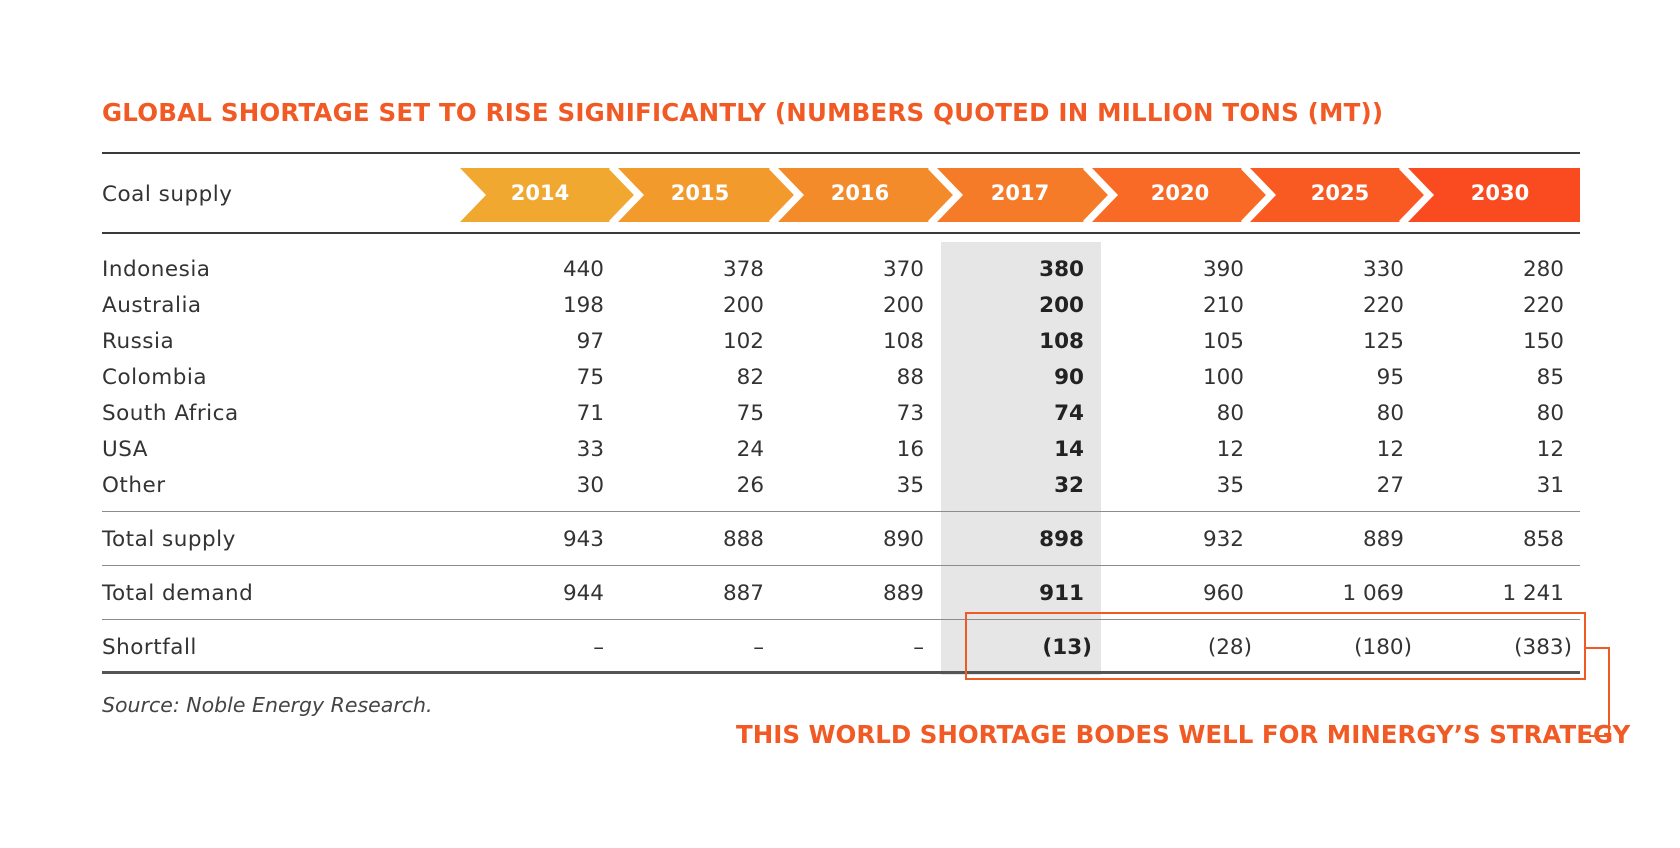 The width and height of the screenshot is (1680, 848). What do you see at coordinates (583, 539) in the screenshot?
I see `cell-total-supply-2014: 943` at bounding box center [583, 539].